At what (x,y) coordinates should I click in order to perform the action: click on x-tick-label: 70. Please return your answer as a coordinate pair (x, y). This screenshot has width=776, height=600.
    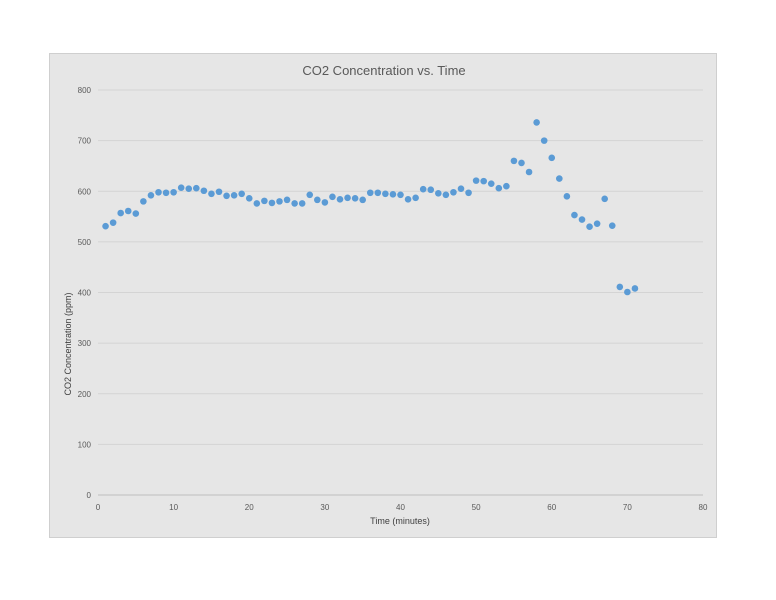
    Looking at the image, I should click on (627, 507).